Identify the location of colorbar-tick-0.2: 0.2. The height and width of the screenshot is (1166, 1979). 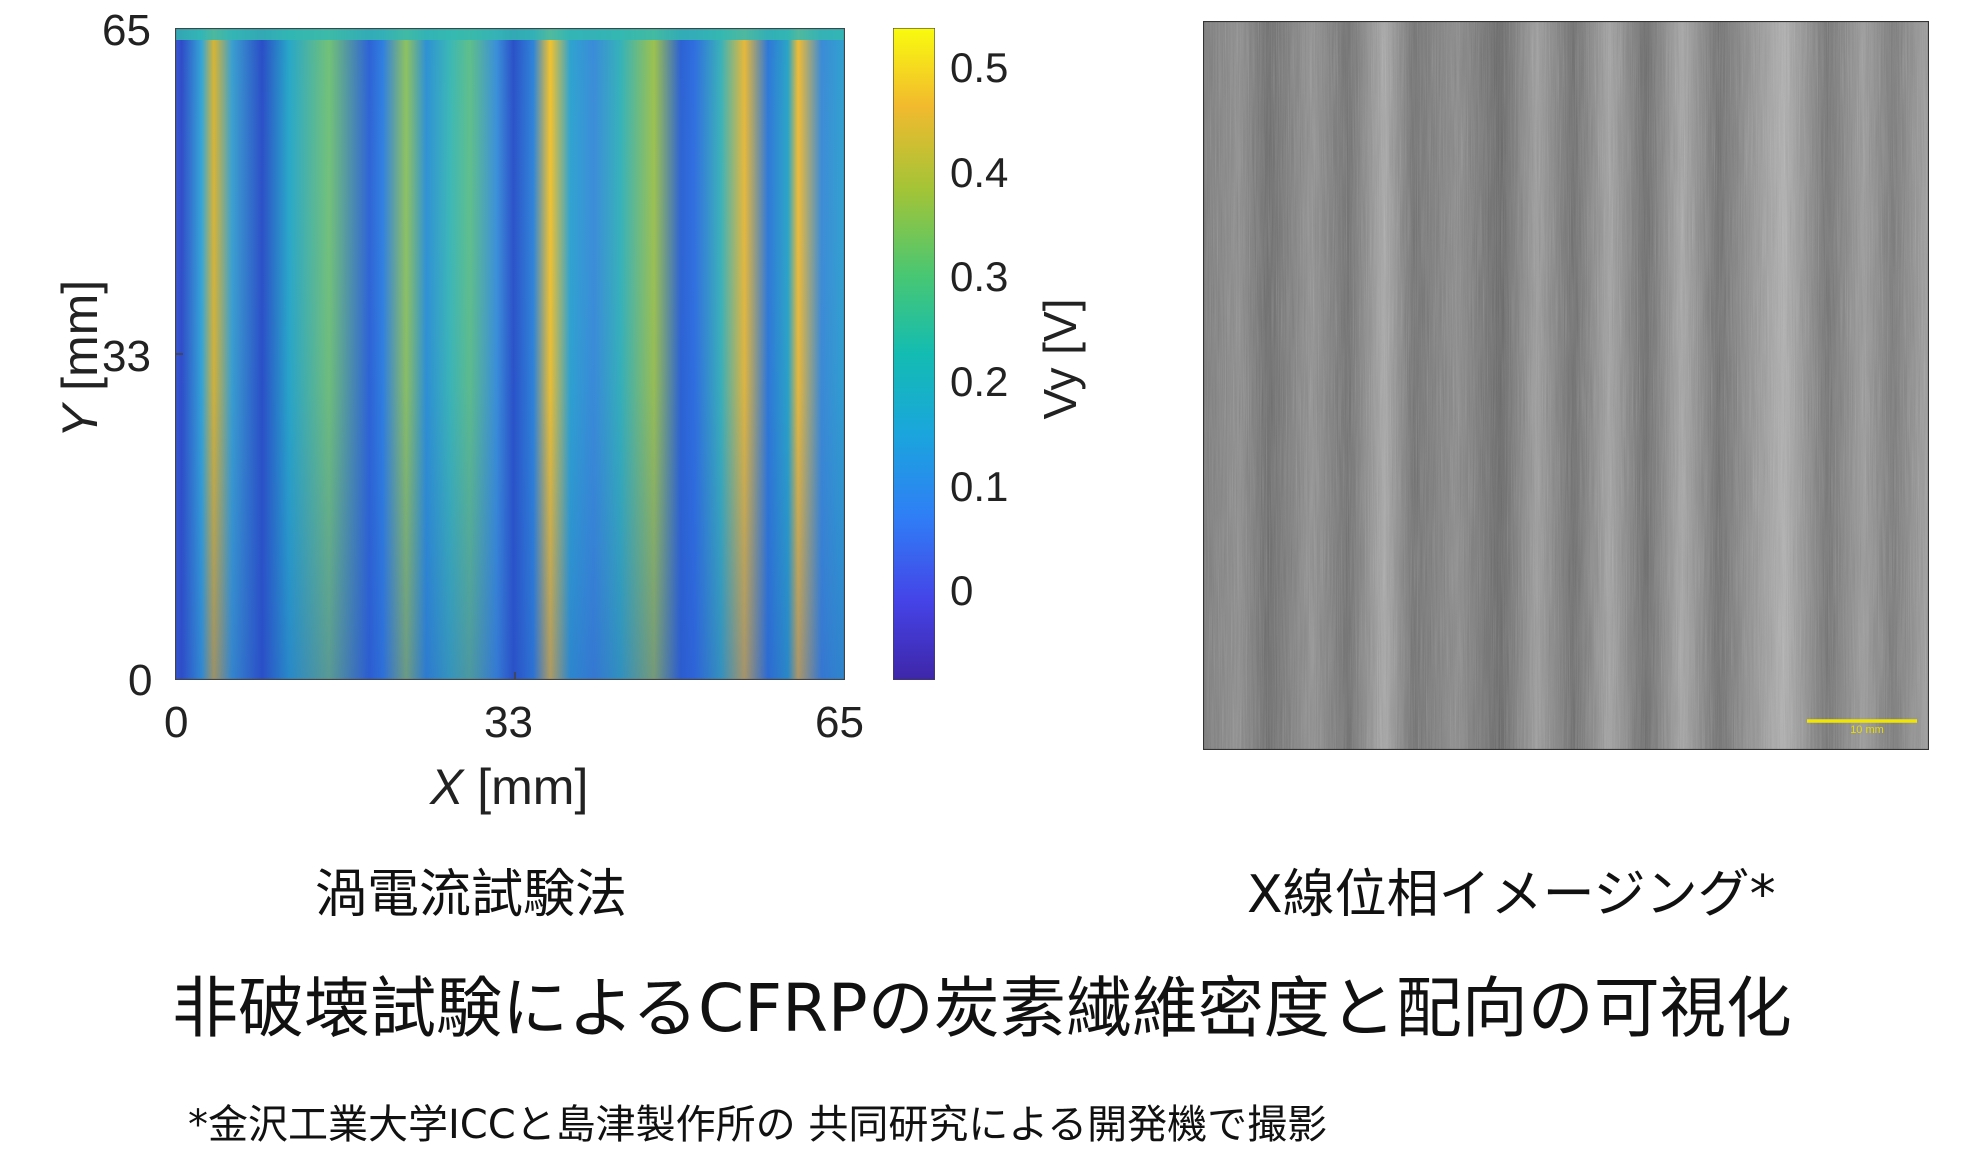
(979, 381).